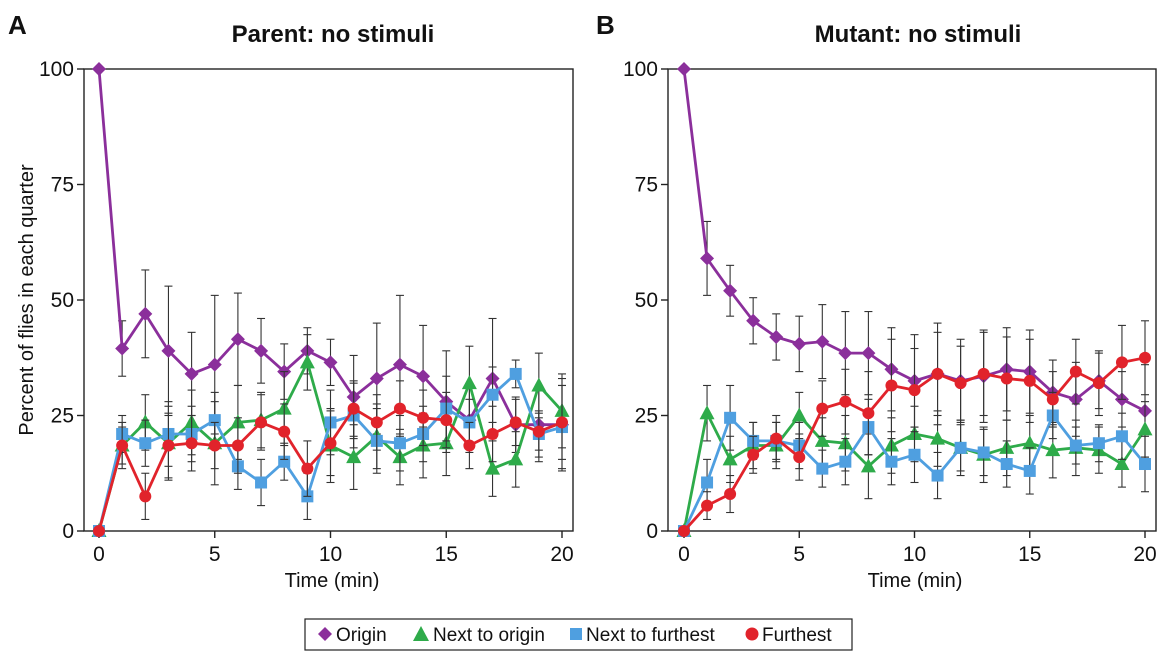 This screenshot has width=1161, height=652. What do you see at coordinates (605, 25) in the screenshot?
I see `panel-b-letter: B` at bounding box center [605, 25].